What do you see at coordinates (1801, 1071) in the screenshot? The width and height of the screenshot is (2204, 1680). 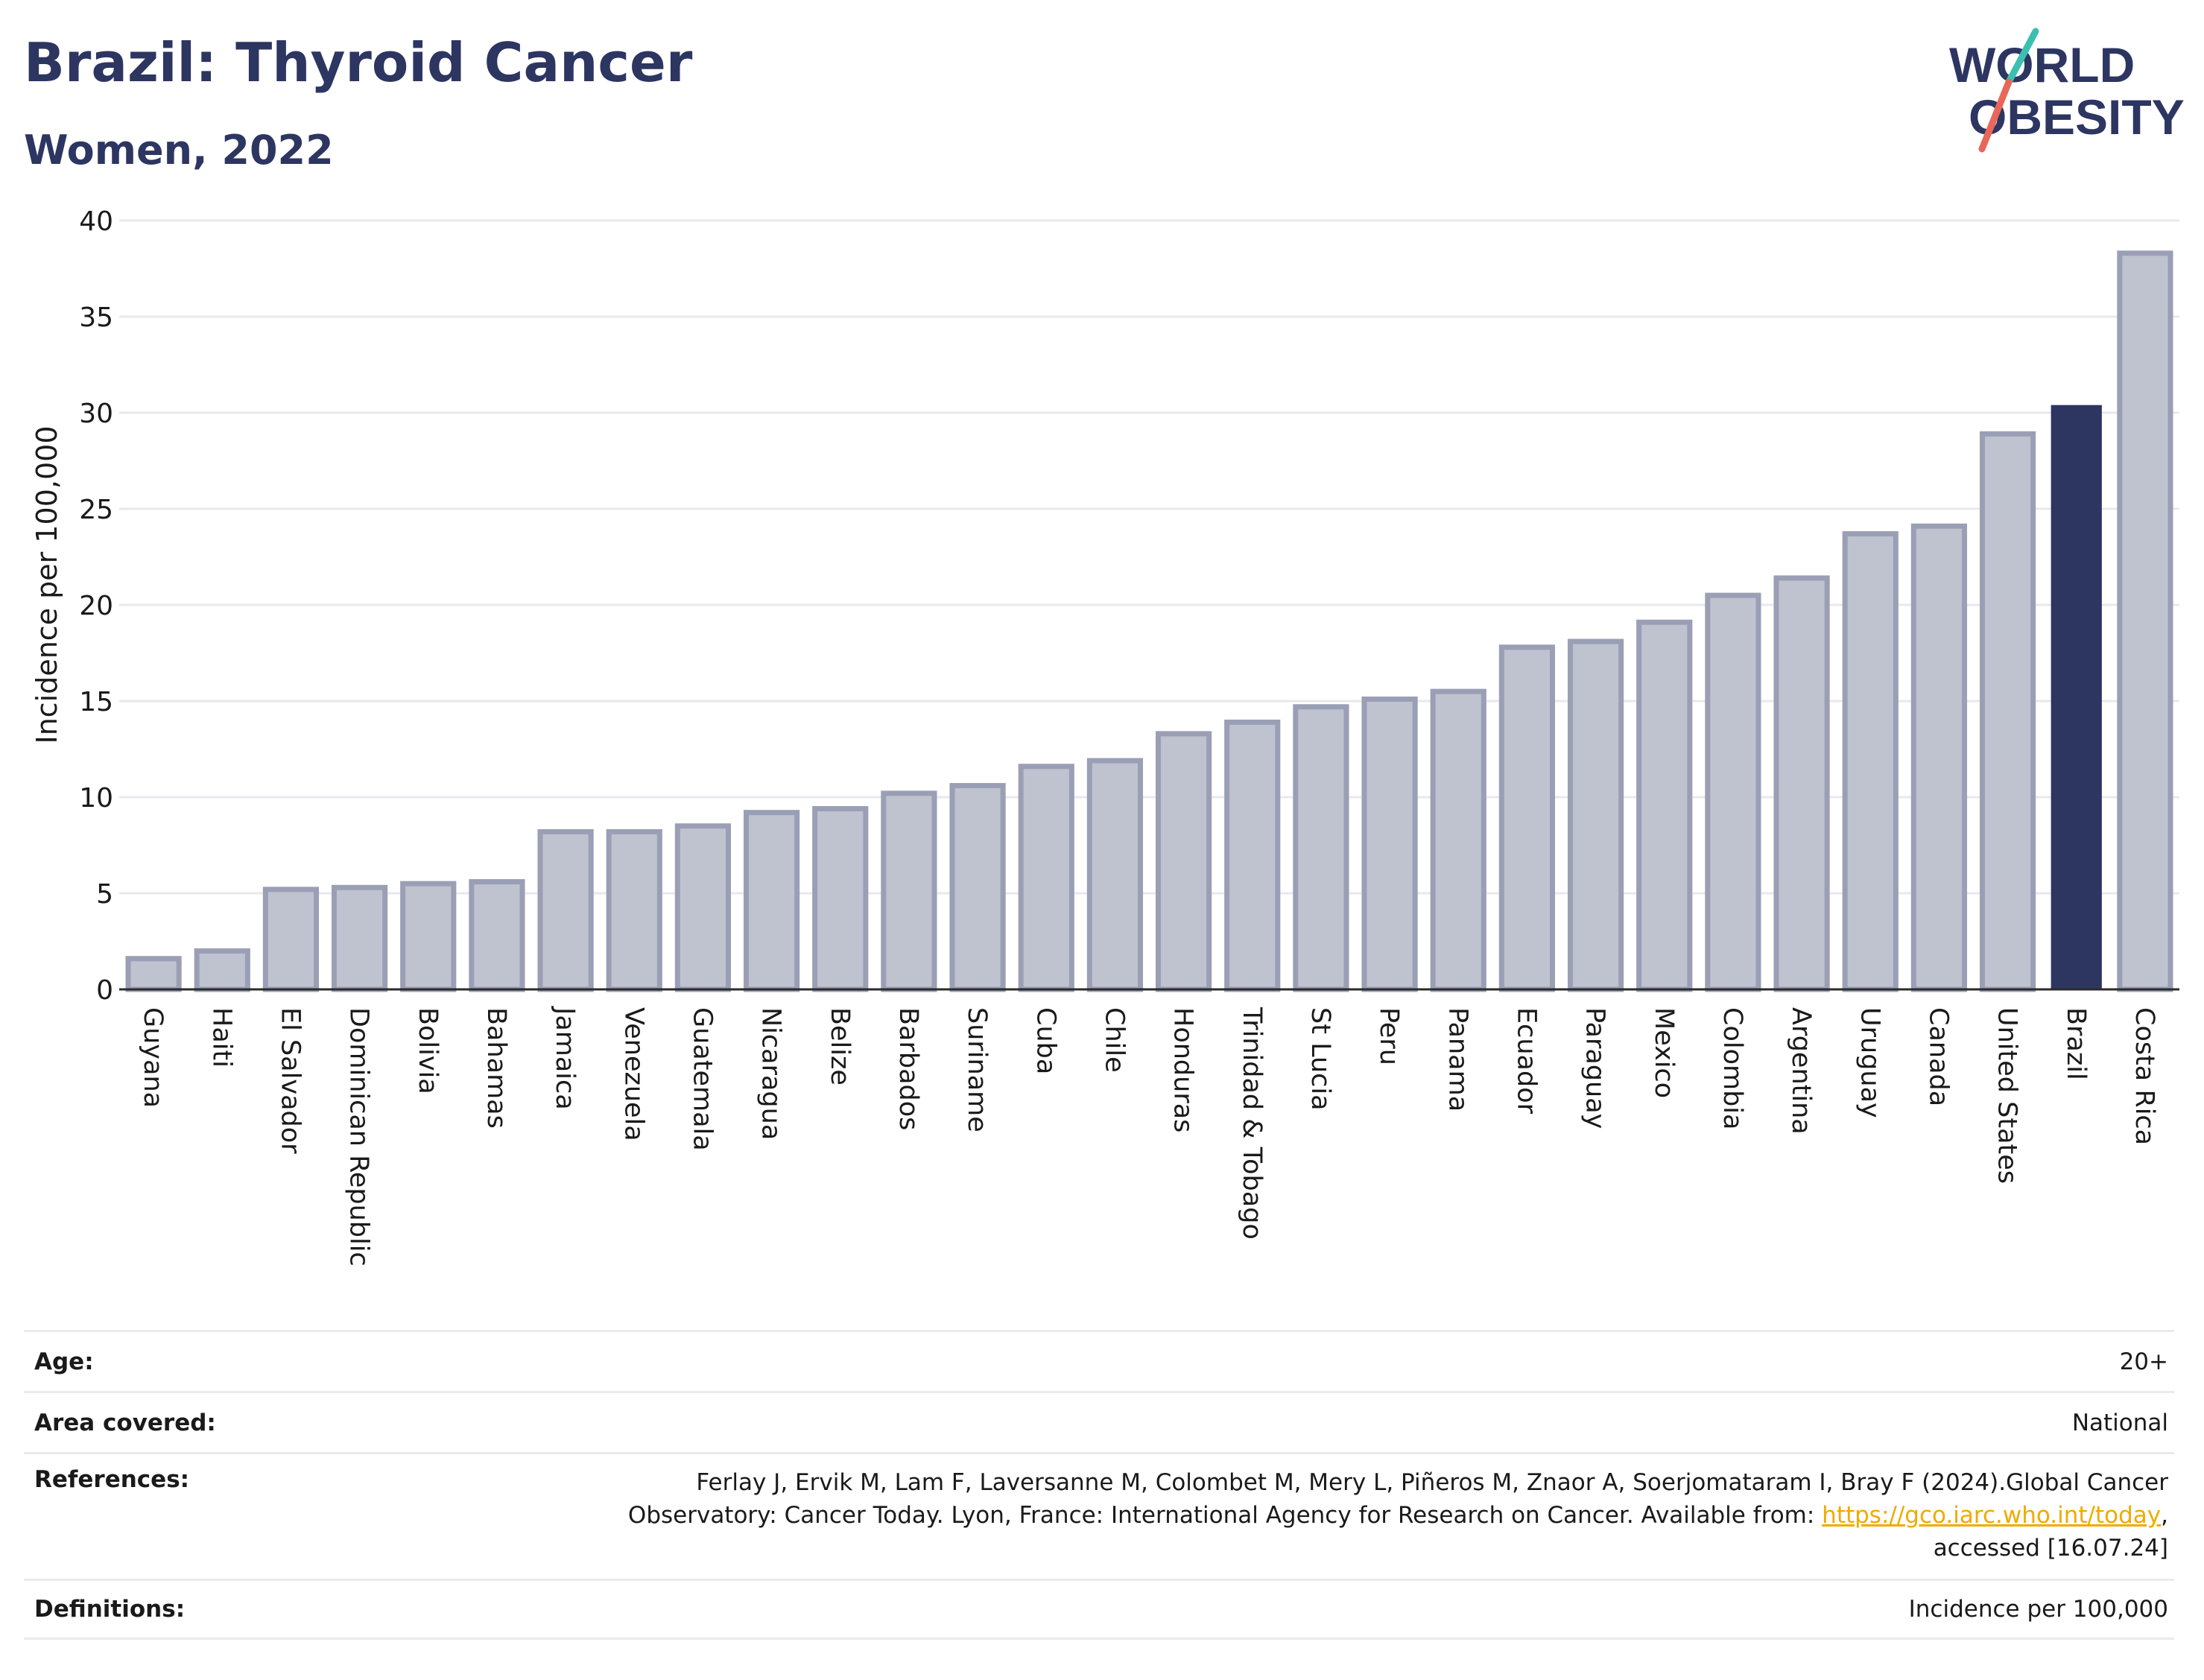 I see `x-tick-label: Argentina` at bounding box center [1801, 1071].